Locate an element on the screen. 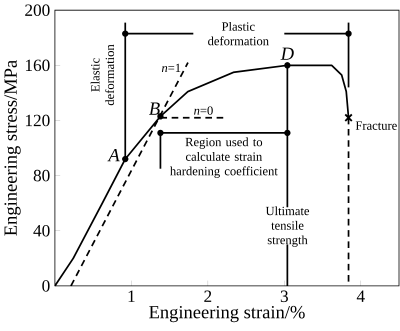  y-tick-label: 80 is located at coordinates (42, 176).